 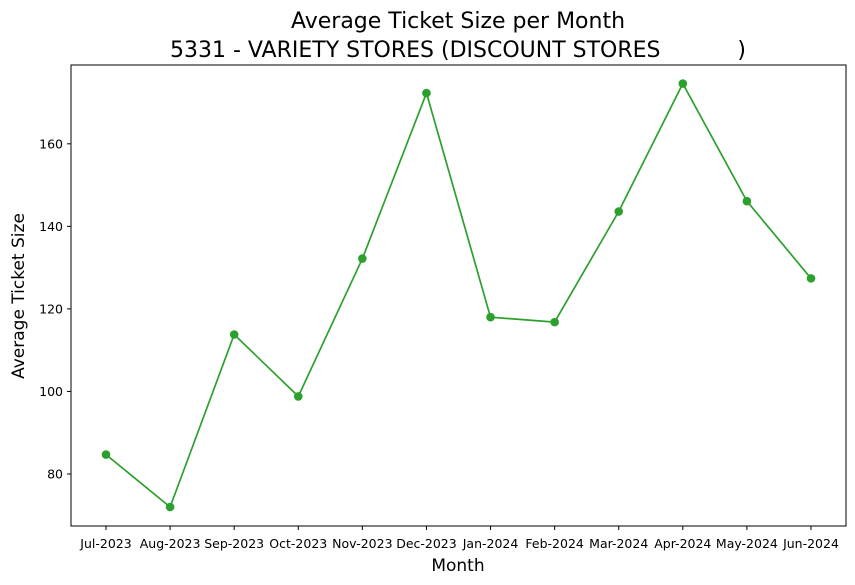 What do you see at coordinates (458, 21) in the screenshot?
I see `chart-title: Average Ticket Size per Month` at bounding box center [458, 21].